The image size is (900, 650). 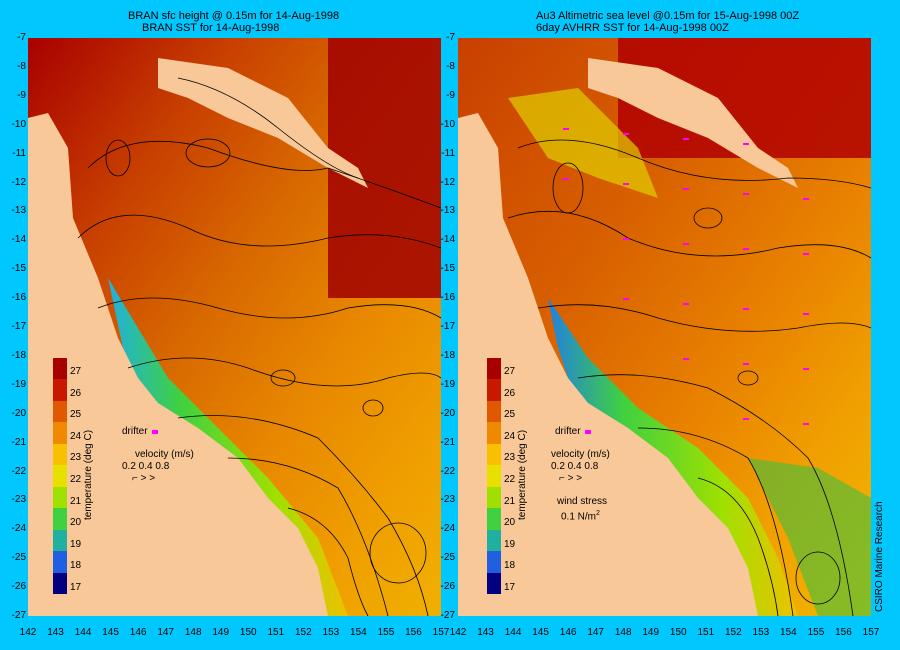 I want to click on longitude-tick-label: 154, so click(x=788, y=632).